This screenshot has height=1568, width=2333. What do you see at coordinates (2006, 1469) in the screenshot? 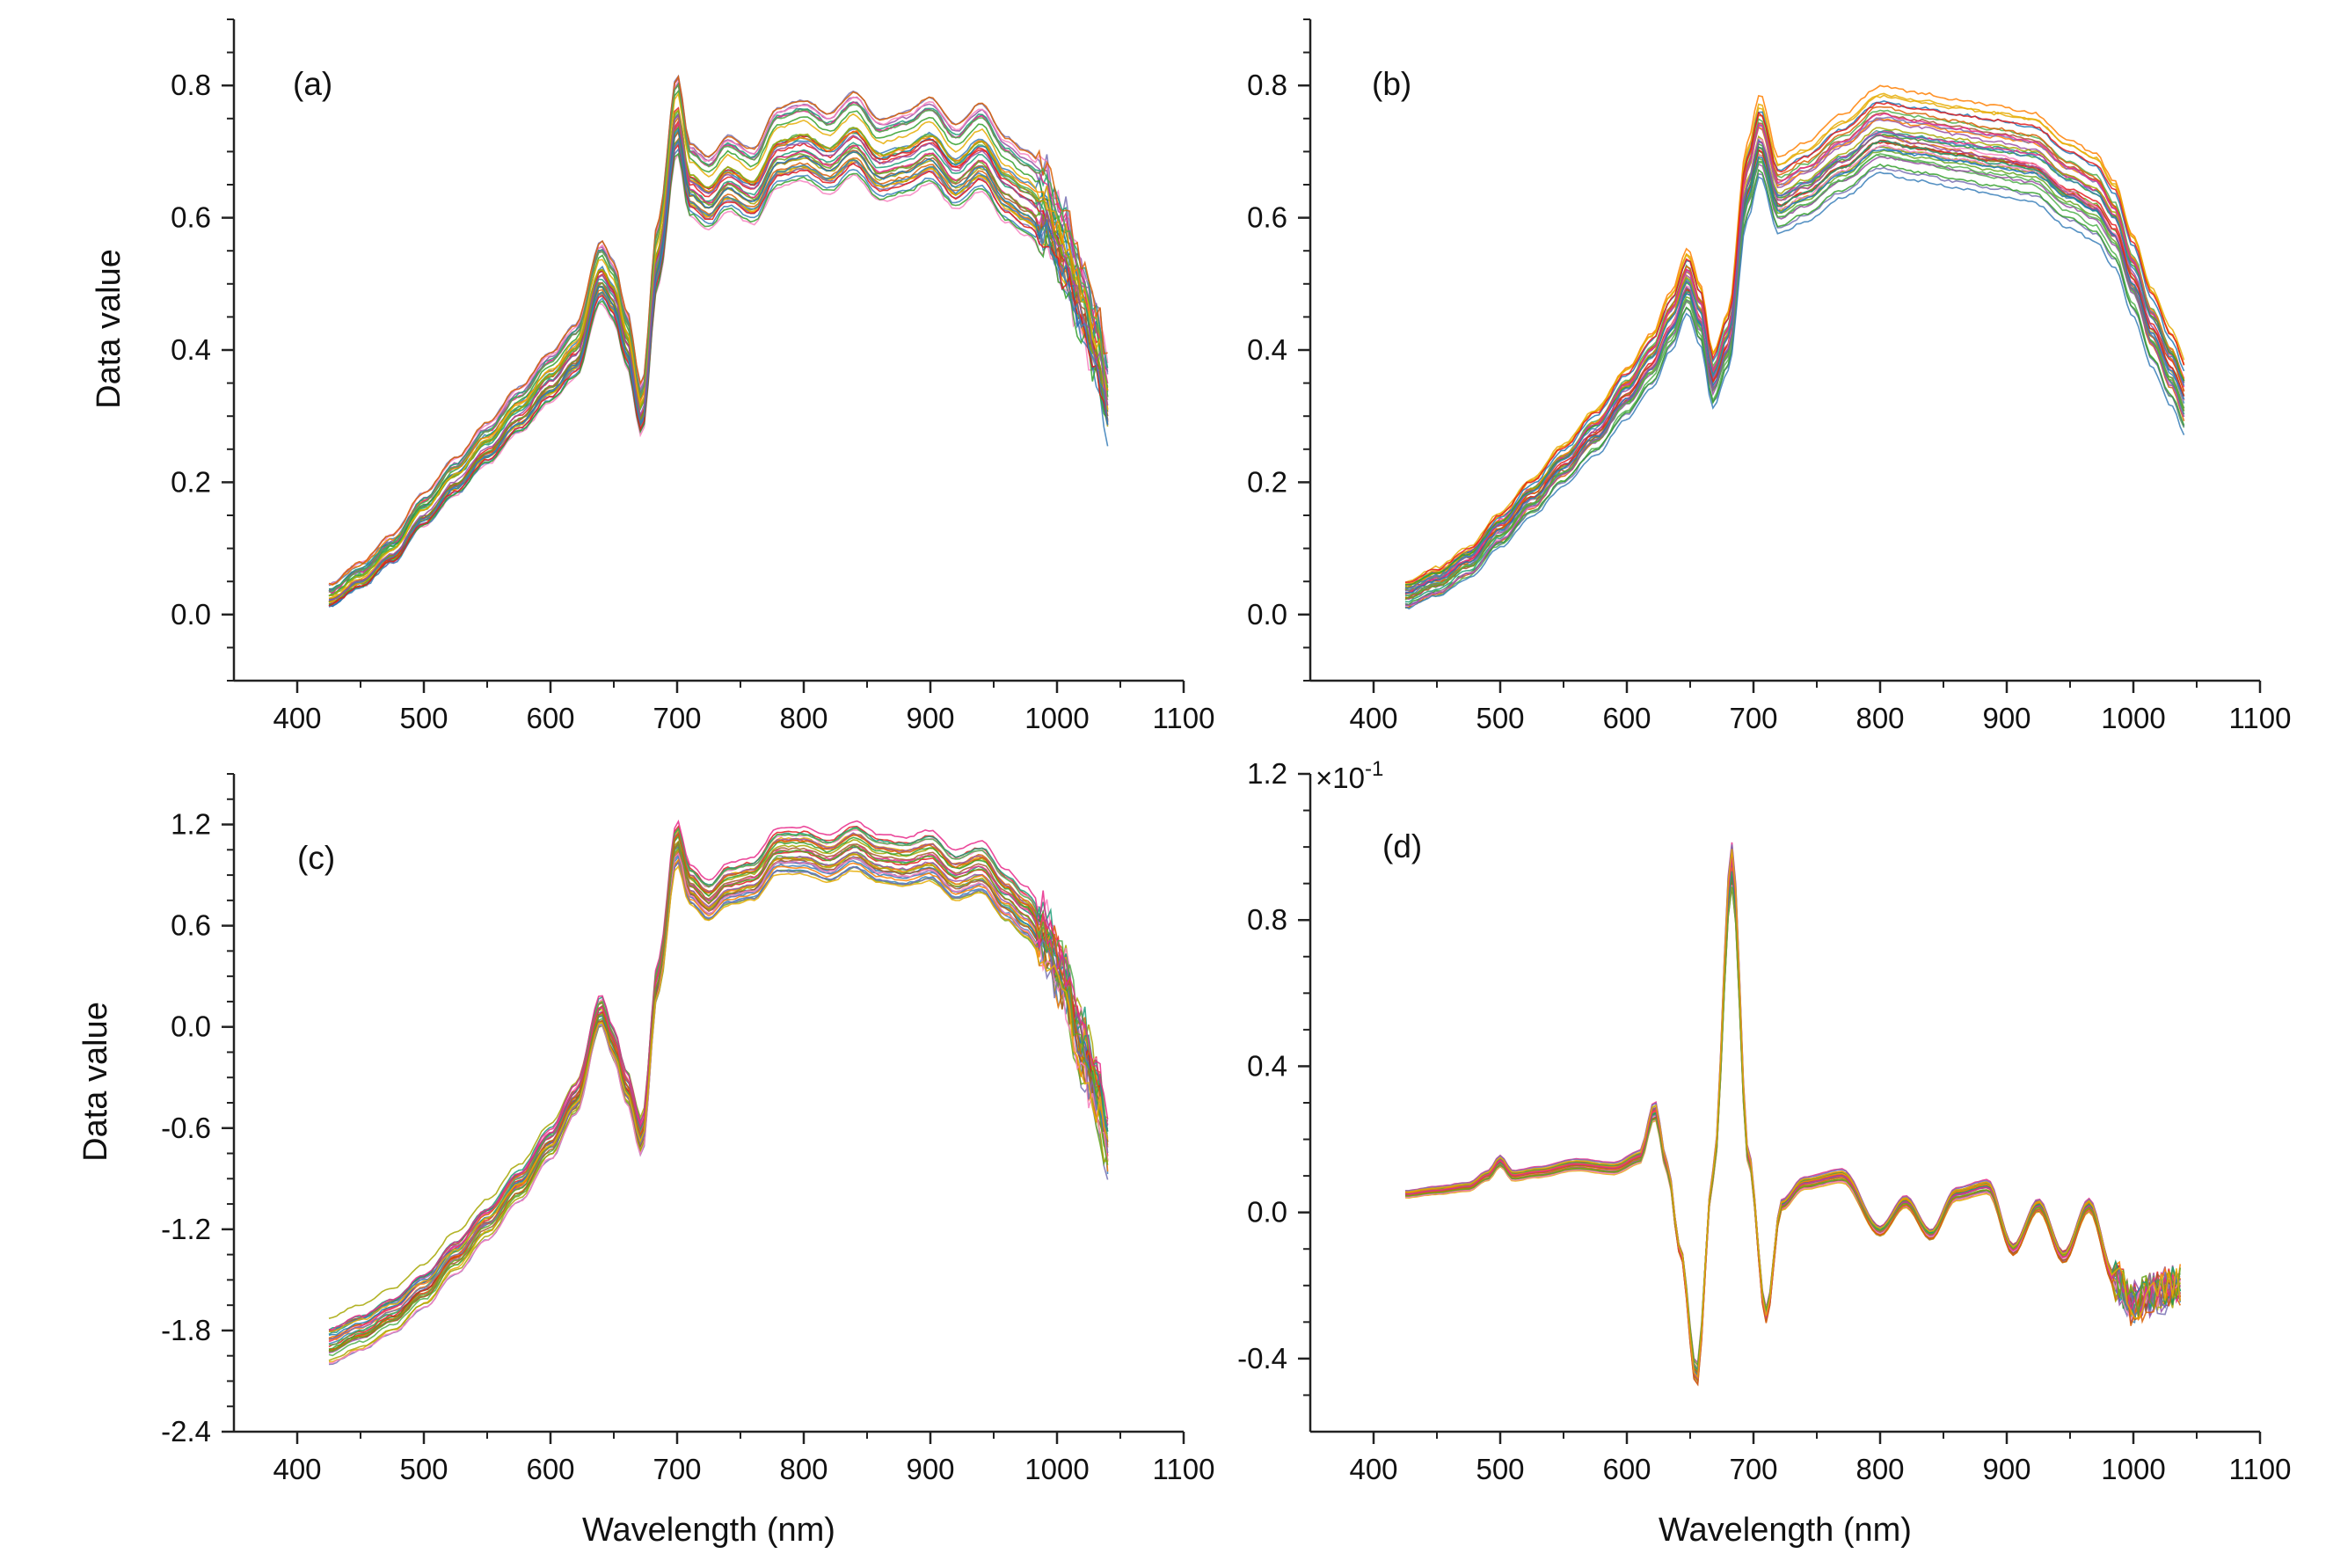
I see `x-tick-label-d: 900` at bounding box center [2006, 1469].